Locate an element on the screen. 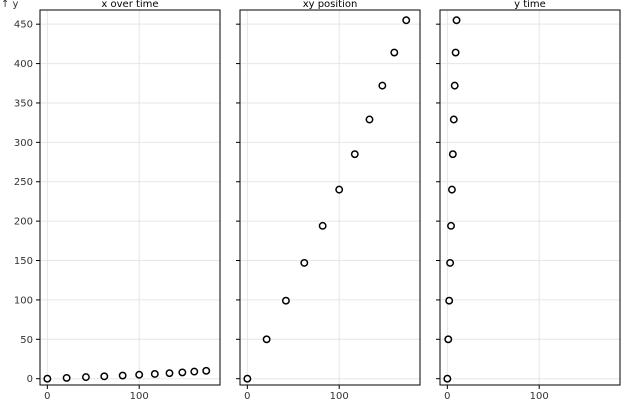  y-tick-label: 150 is located at coordinates (23, 261).